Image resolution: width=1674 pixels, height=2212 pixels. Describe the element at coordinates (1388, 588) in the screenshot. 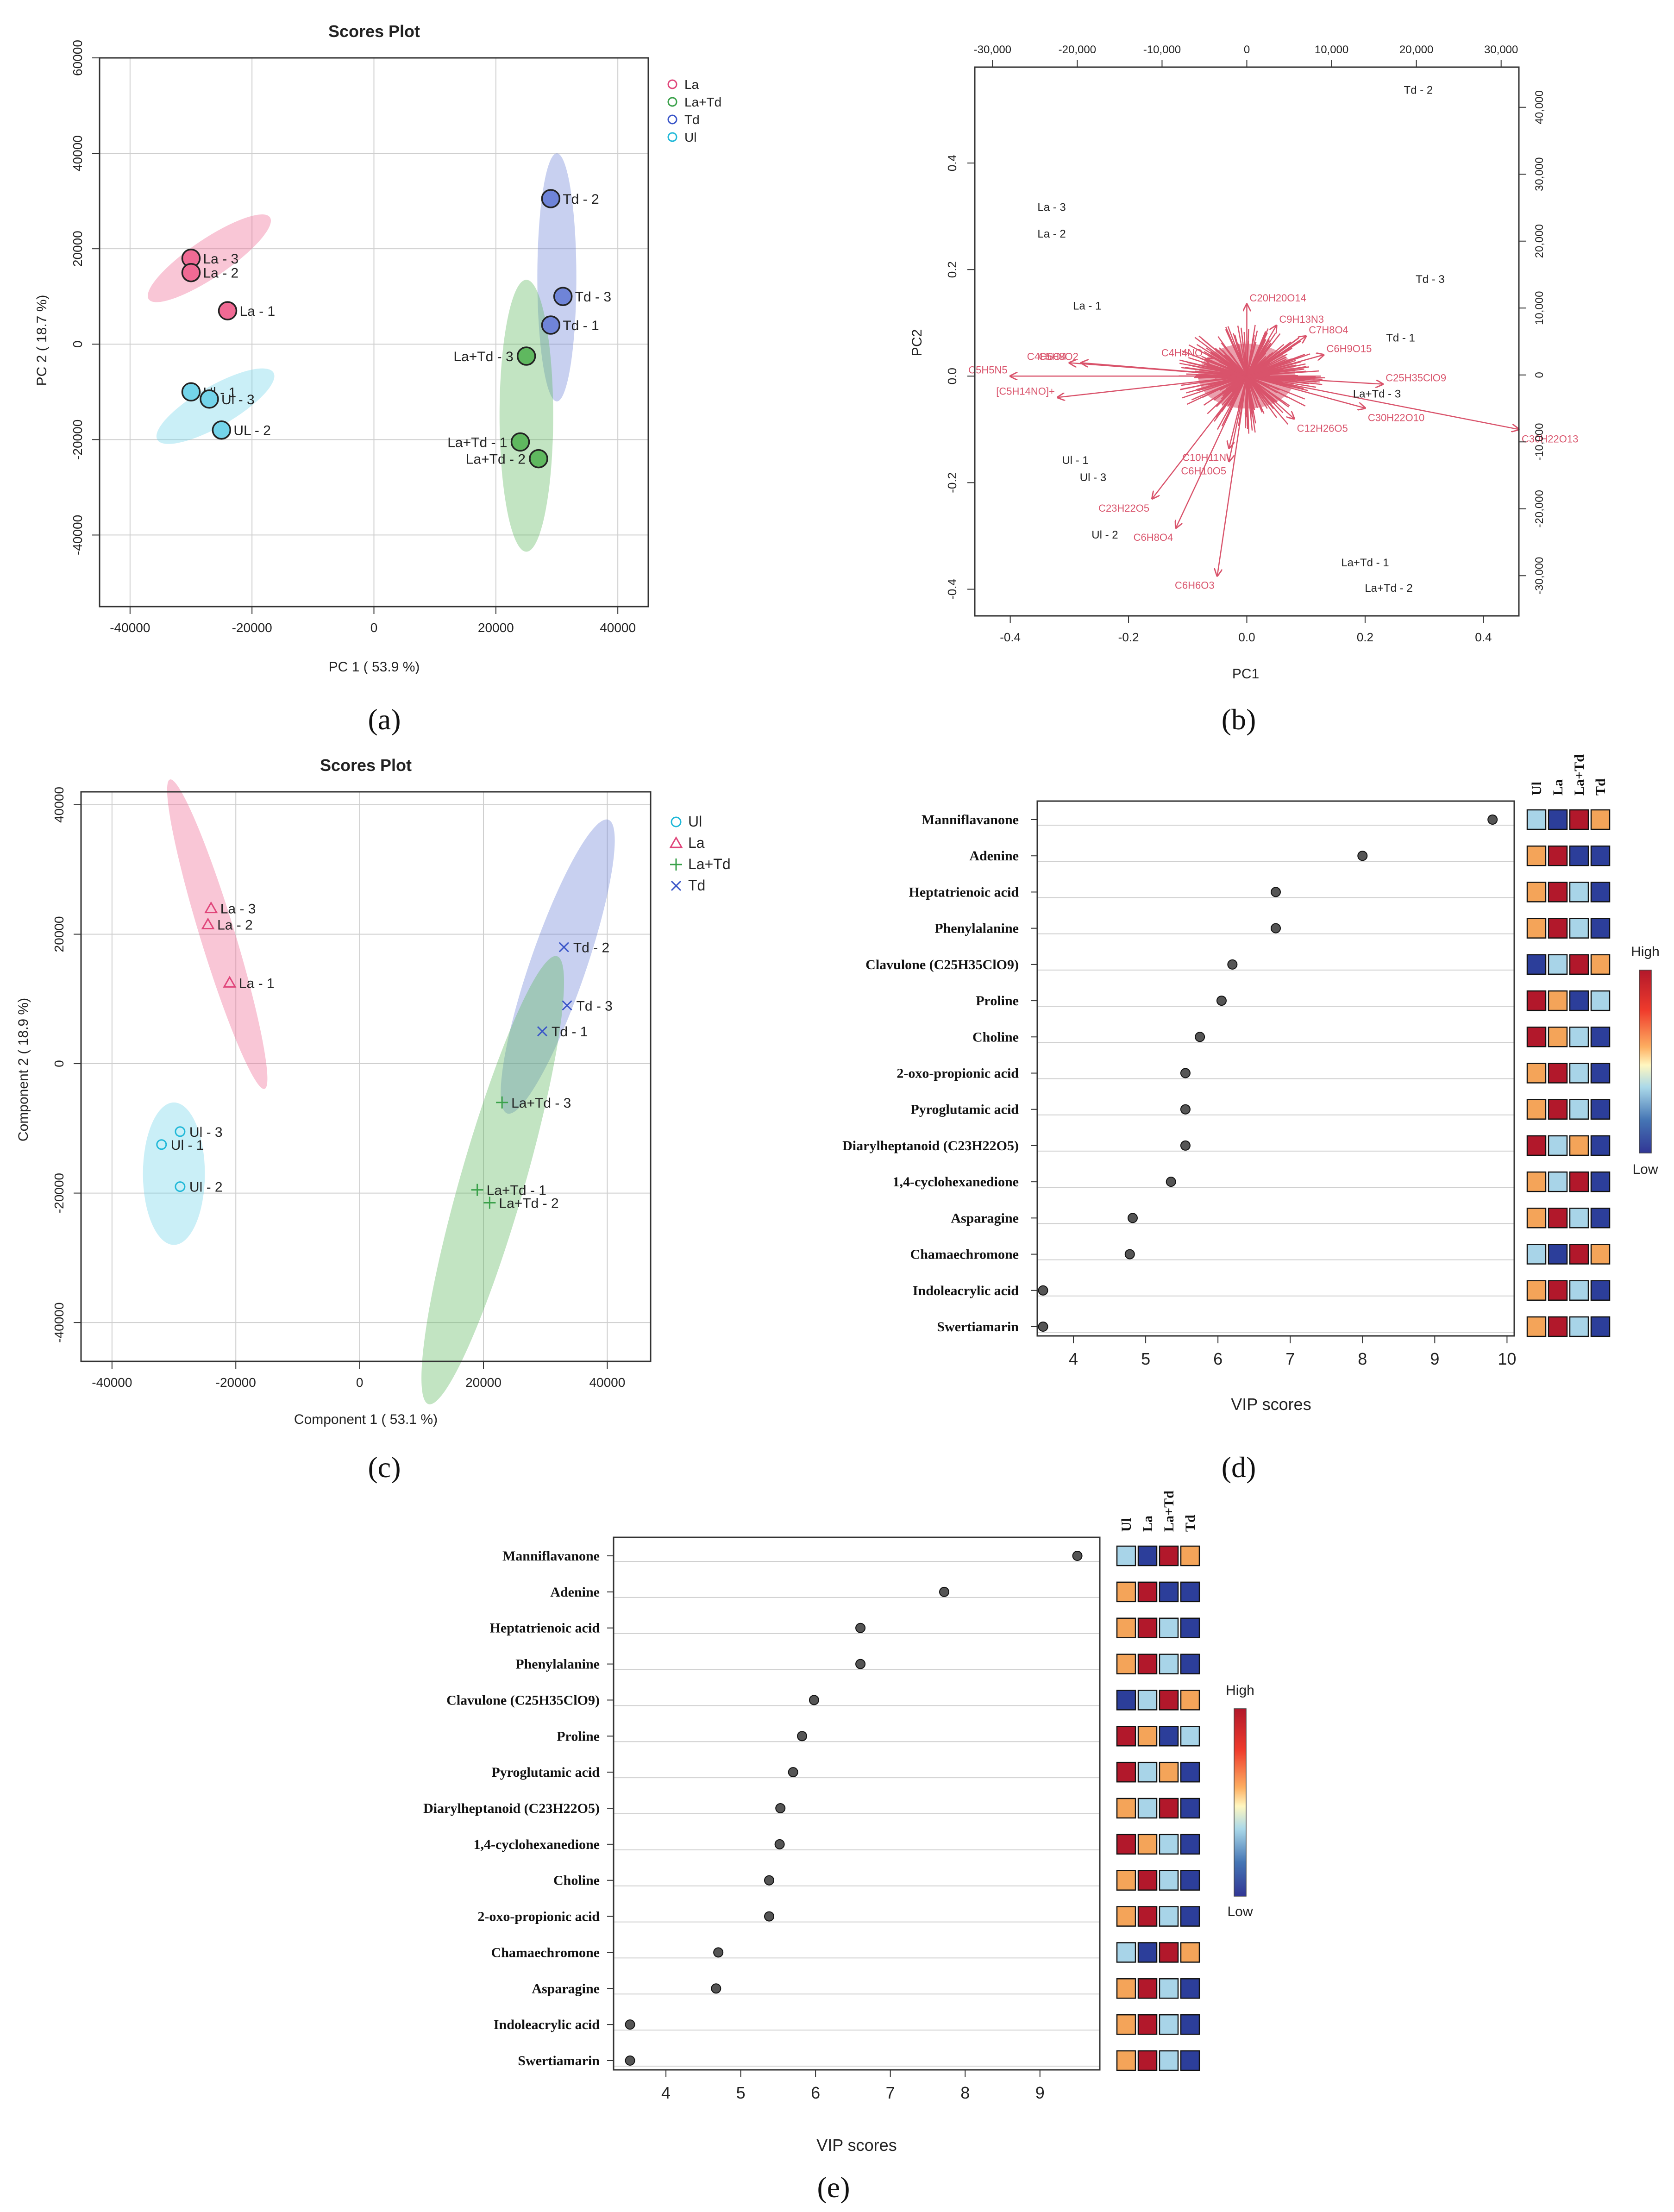

I see `B-sample-11: La+Td - 2` at that location.